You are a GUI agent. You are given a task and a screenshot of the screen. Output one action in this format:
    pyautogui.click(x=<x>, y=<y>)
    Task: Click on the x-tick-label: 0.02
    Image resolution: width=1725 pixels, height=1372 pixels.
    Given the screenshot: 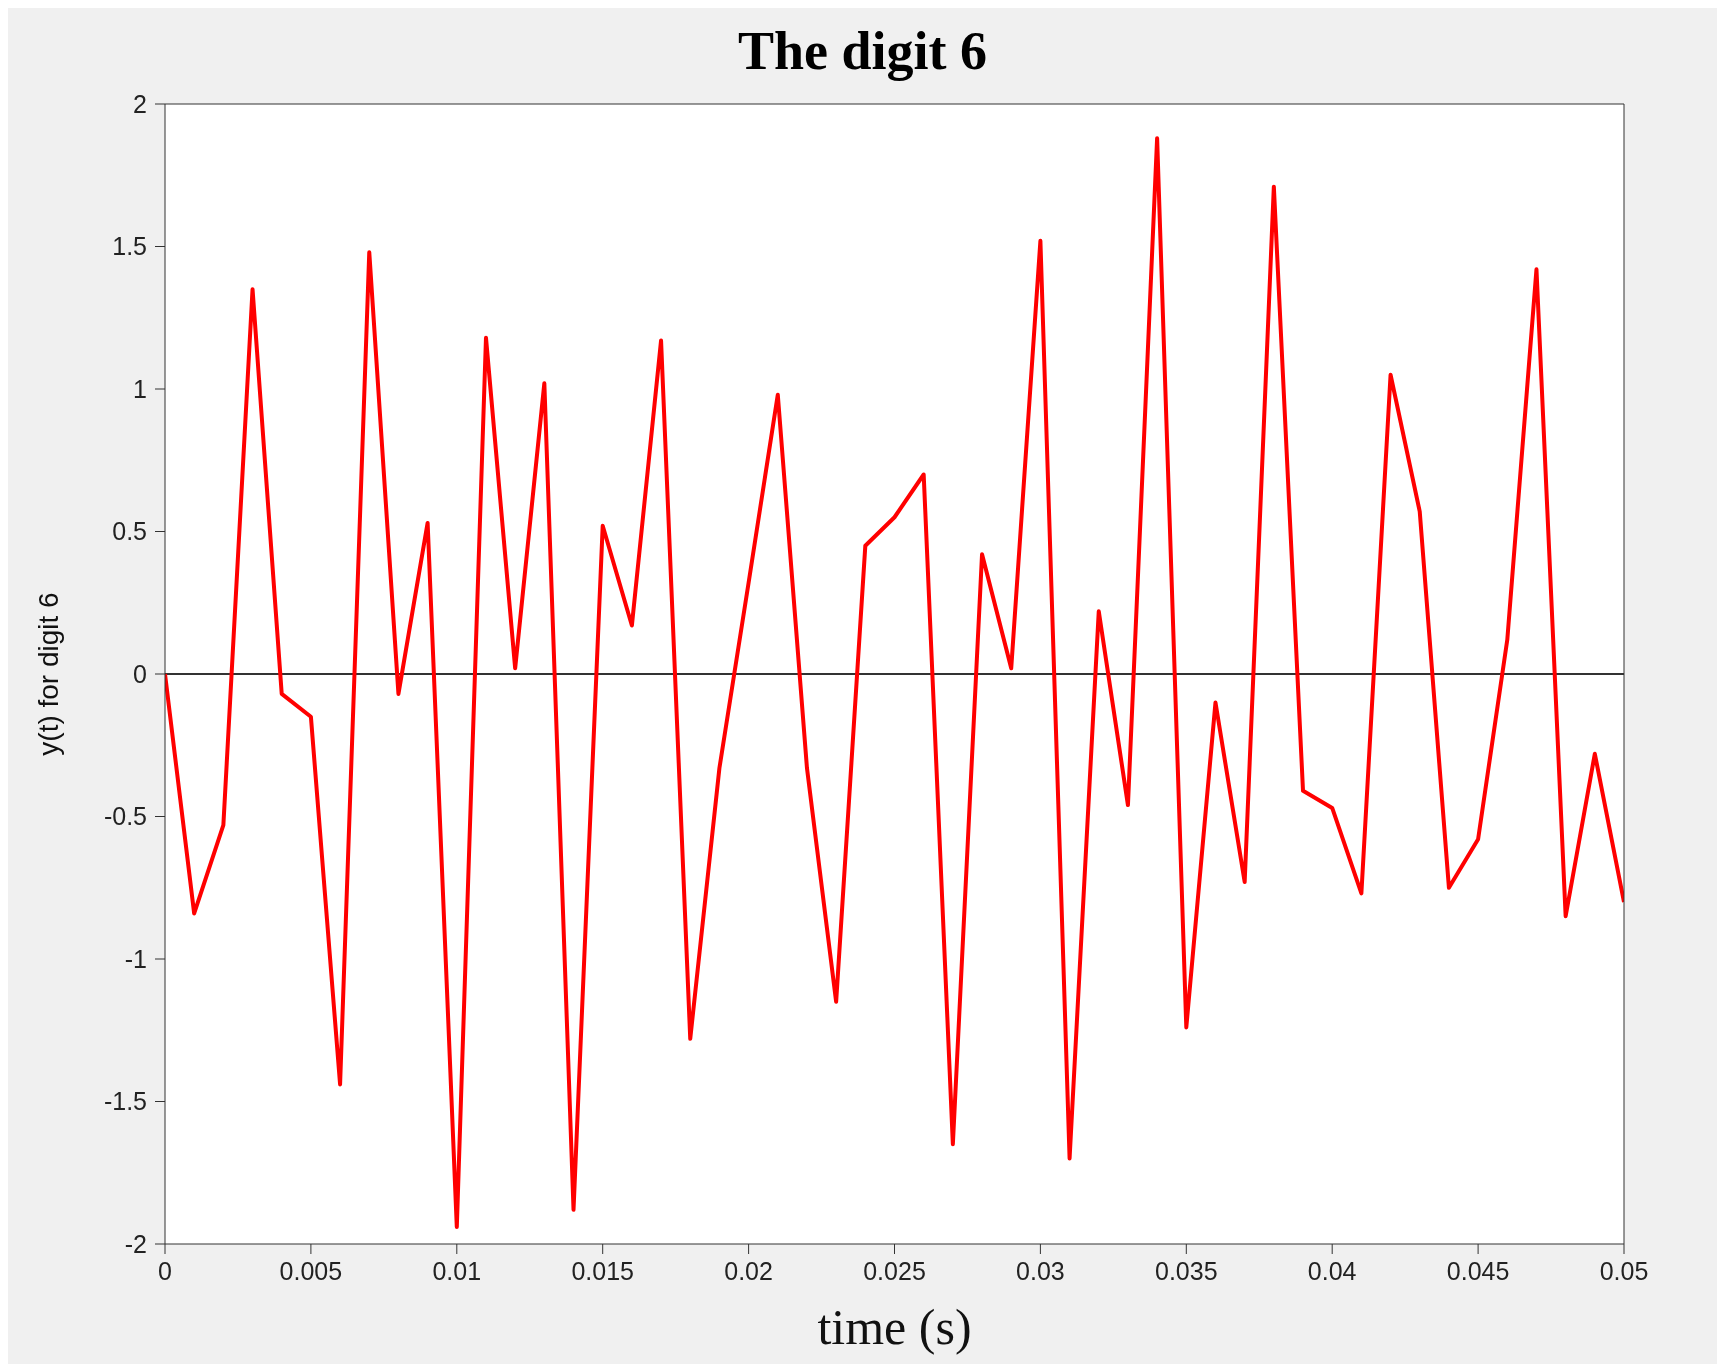 What is the action you would take?
    pyautogui.click(x=748, y=1270)
    